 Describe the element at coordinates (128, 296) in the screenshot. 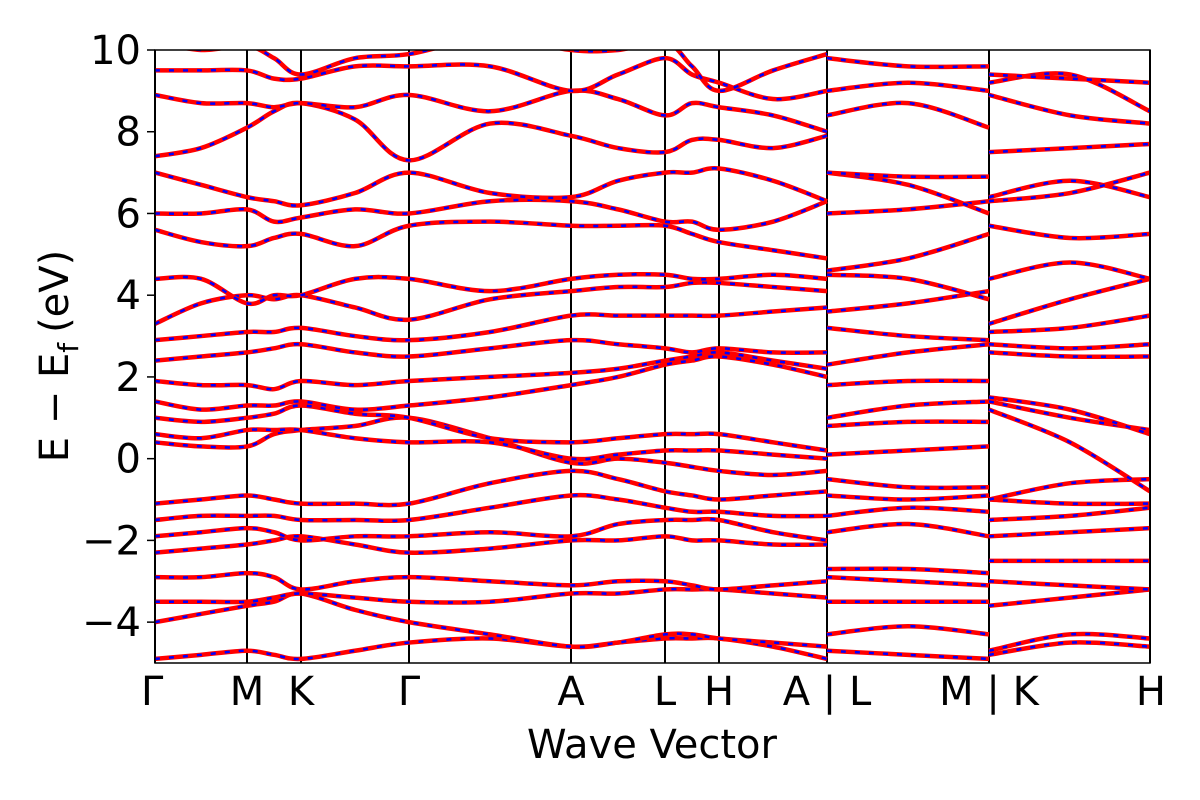

I see `y-tick-label: 4` at that location.